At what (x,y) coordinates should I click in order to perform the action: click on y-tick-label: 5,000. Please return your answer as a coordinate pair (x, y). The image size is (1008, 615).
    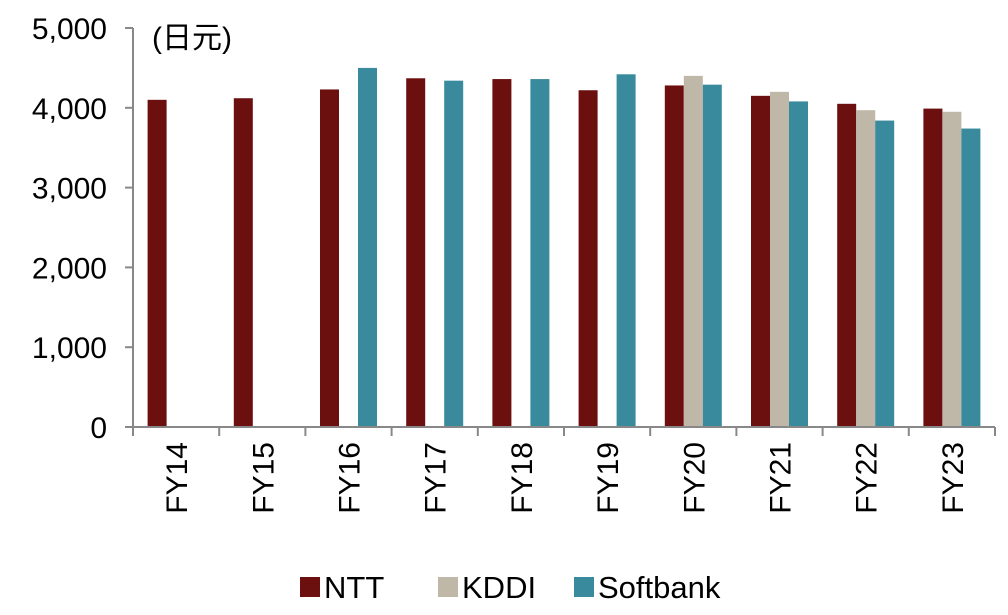
    Looking at the image, I should click on (69, 29).